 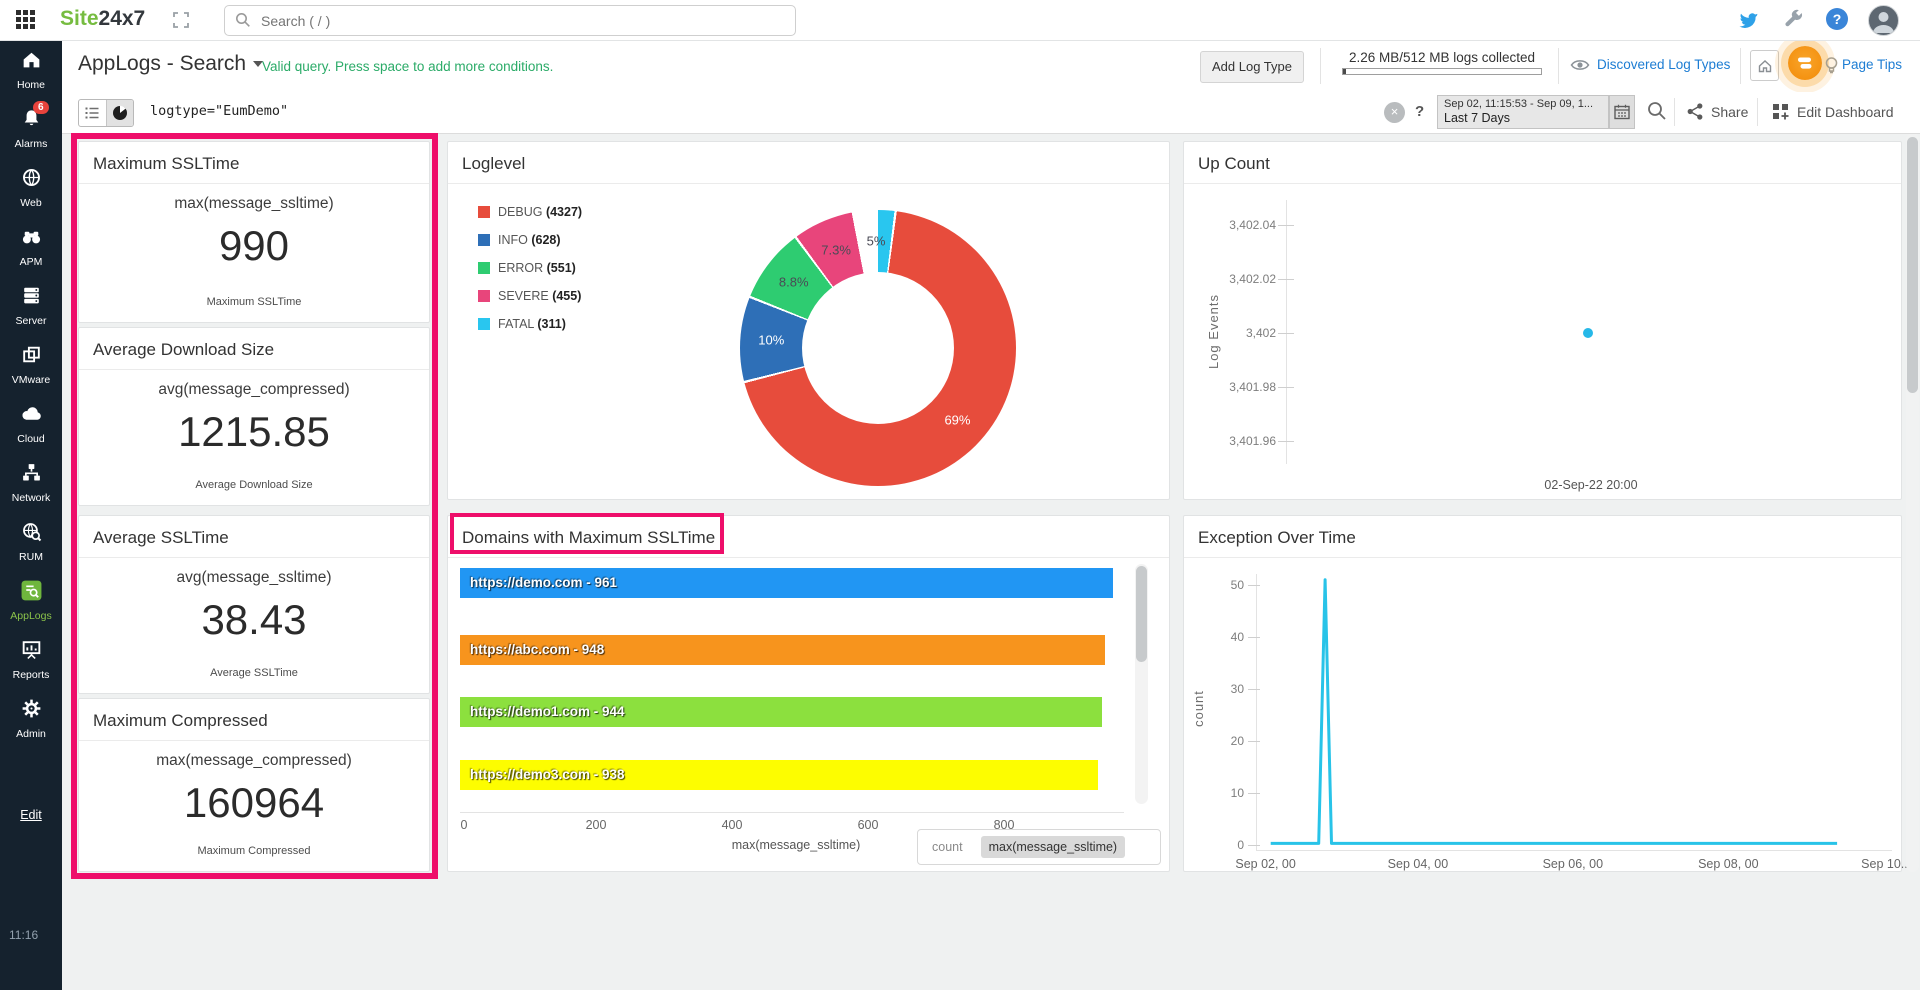 I want to click on default-view-button, so click(x=1764, y=65).